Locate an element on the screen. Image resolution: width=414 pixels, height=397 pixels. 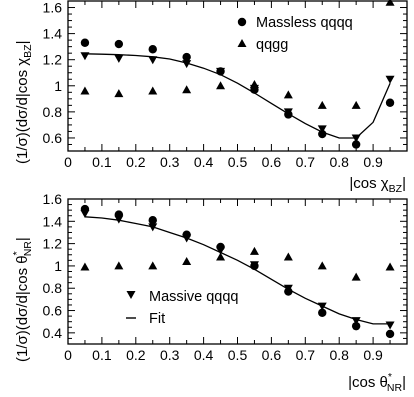
bottom-x-tick-label: 0.6 is located at coordinates (272, 355).